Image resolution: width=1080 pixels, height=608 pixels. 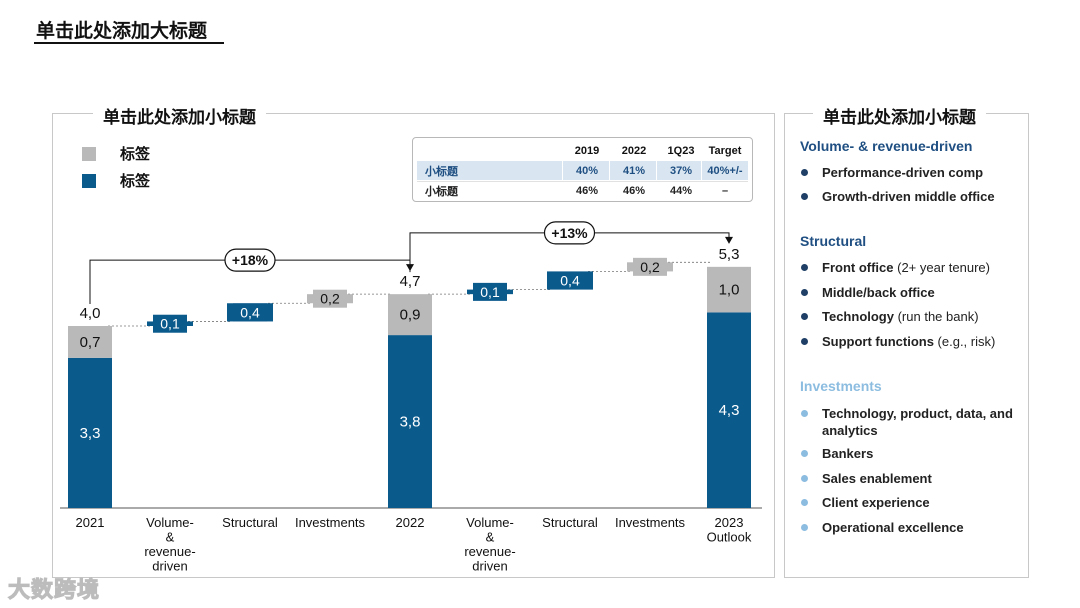 I want to click on ratio-cell: 37%, so click(x=681, y=170).